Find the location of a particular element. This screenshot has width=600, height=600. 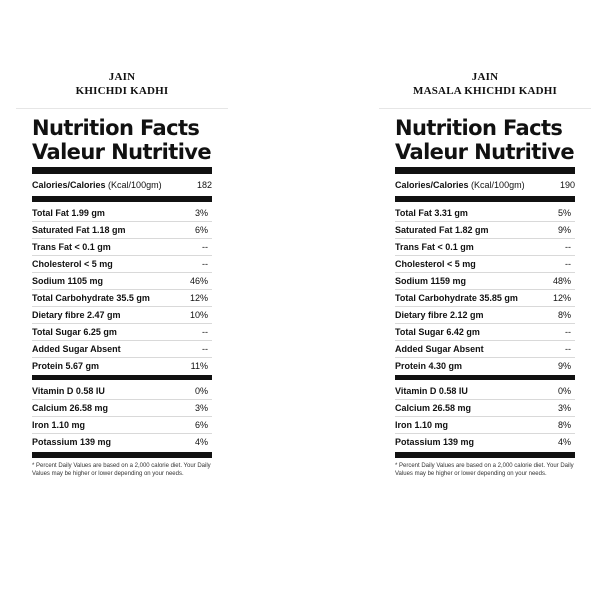

nutrient-row: Sodium 1159 mg 48% is located at coordinates (485, 281).